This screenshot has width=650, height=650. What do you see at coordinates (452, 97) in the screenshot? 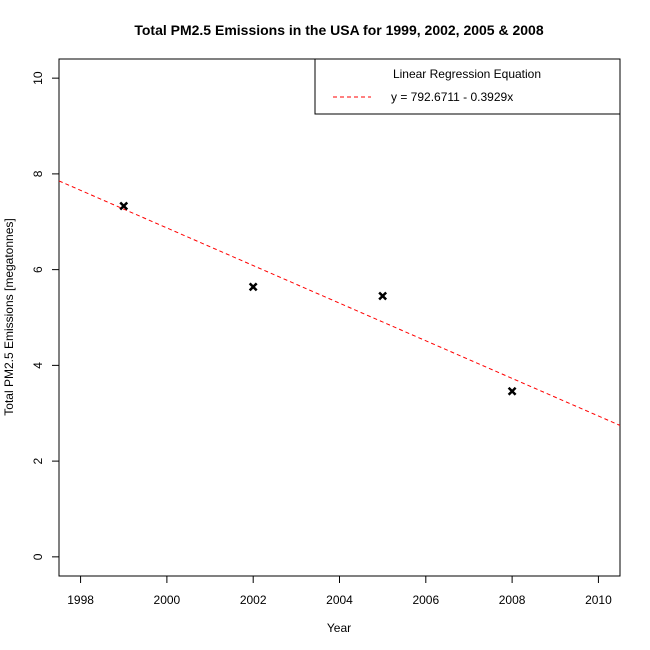
I see `legend-entry-label: y = 792.6711 - 0.3929x` at bounding box center [452, 97].